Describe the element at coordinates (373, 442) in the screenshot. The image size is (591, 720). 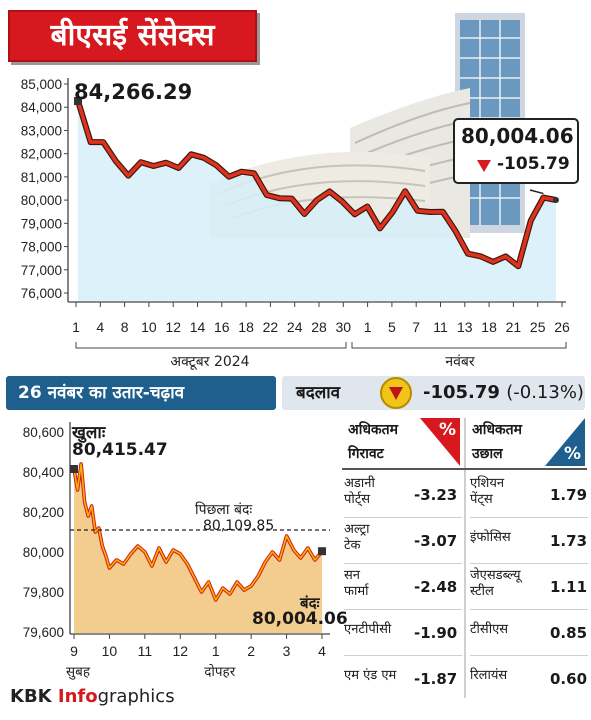
I see `losers-header: अधिकतम गिरावट` at that location.